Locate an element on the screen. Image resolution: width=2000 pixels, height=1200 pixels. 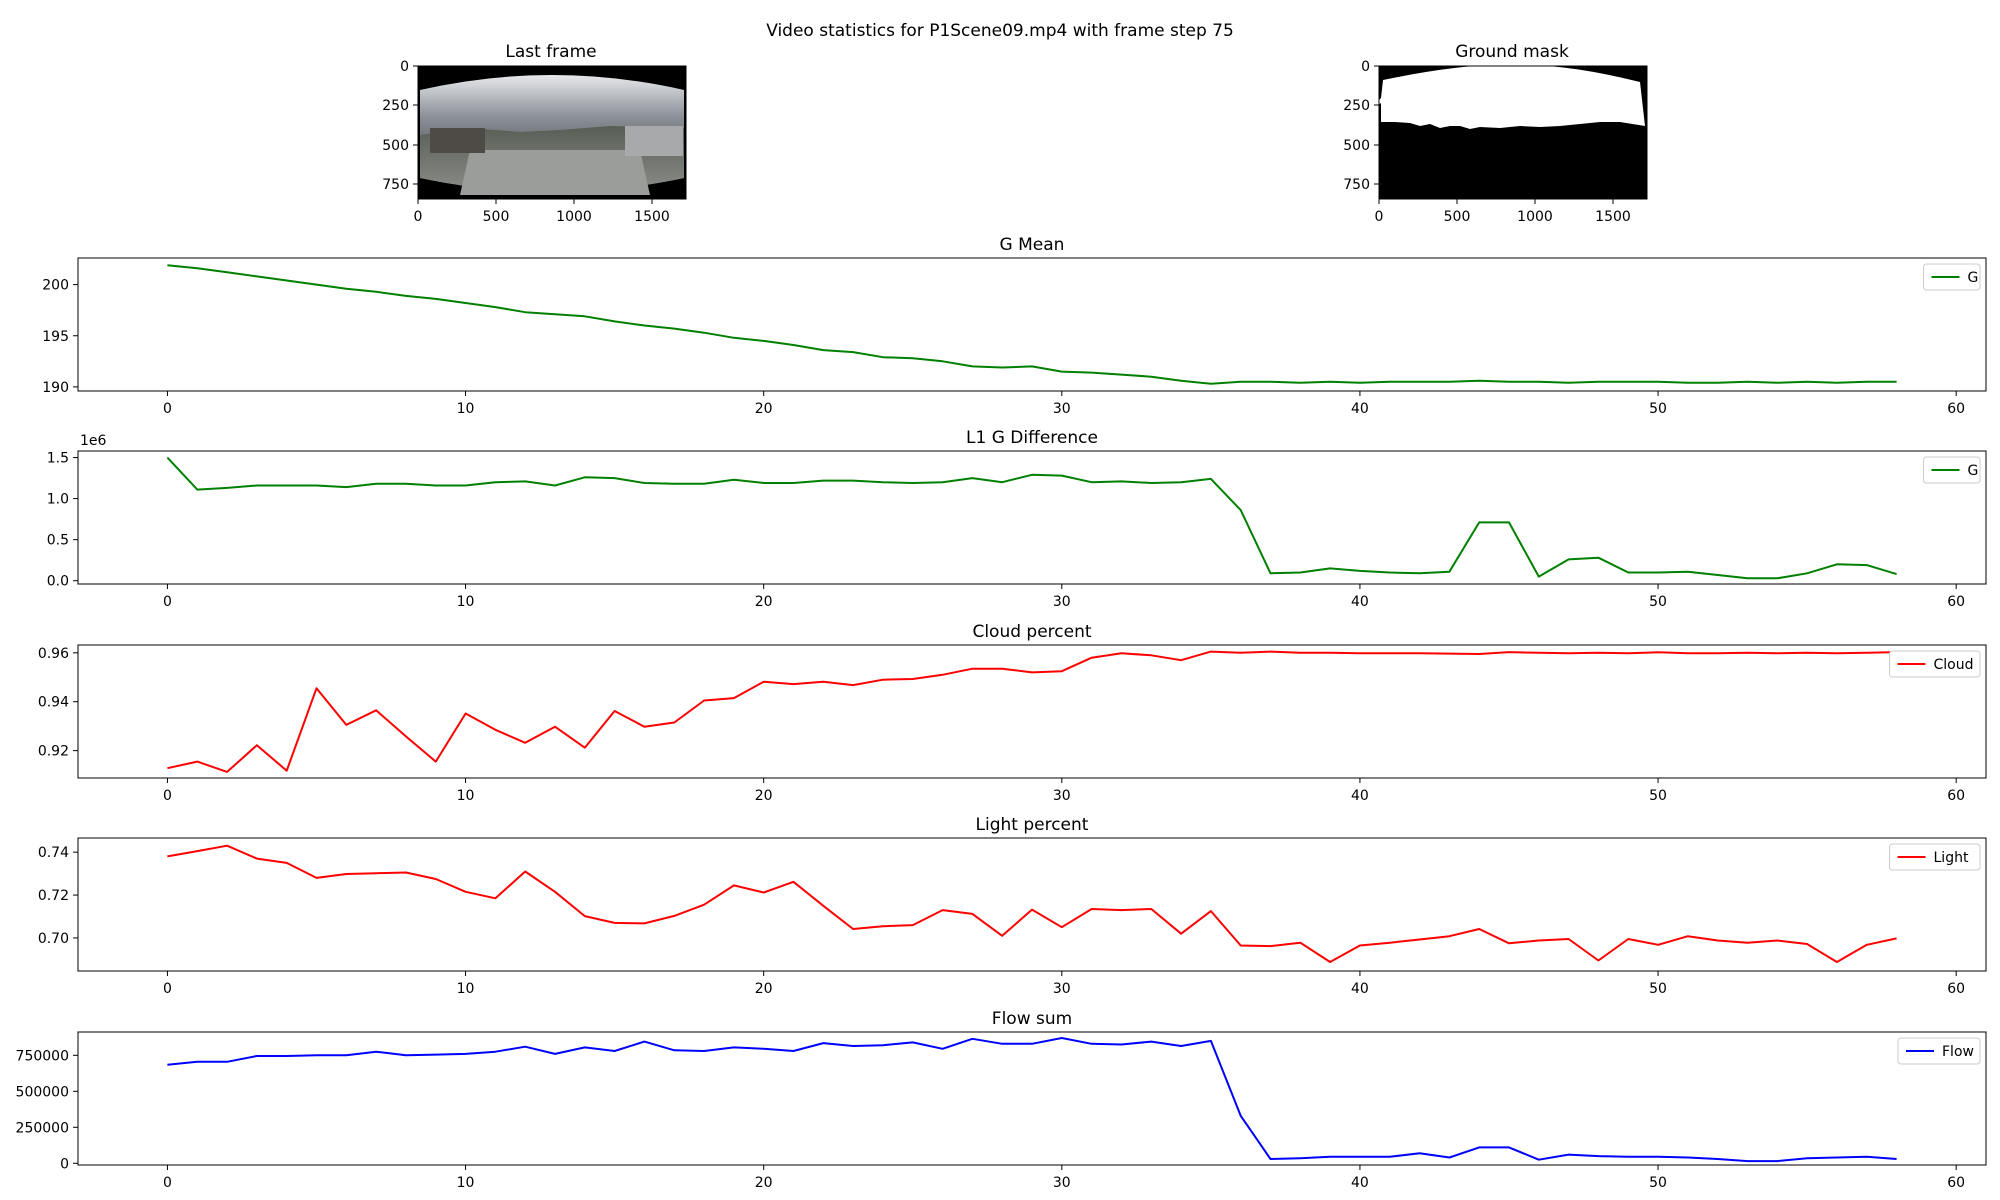
y-tick-label: 0.0 is located at coordinates (58, 582).